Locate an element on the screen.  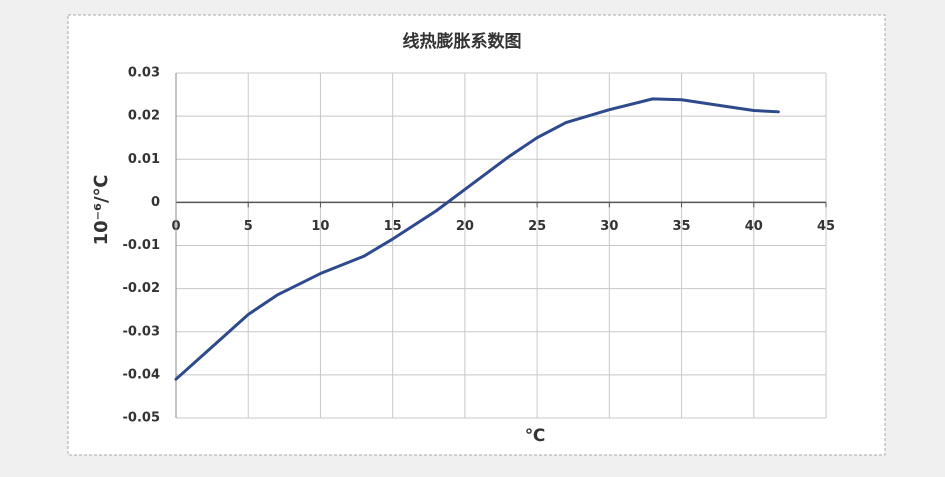
x-tick-label: 15 is located at coordinates (393, 226).